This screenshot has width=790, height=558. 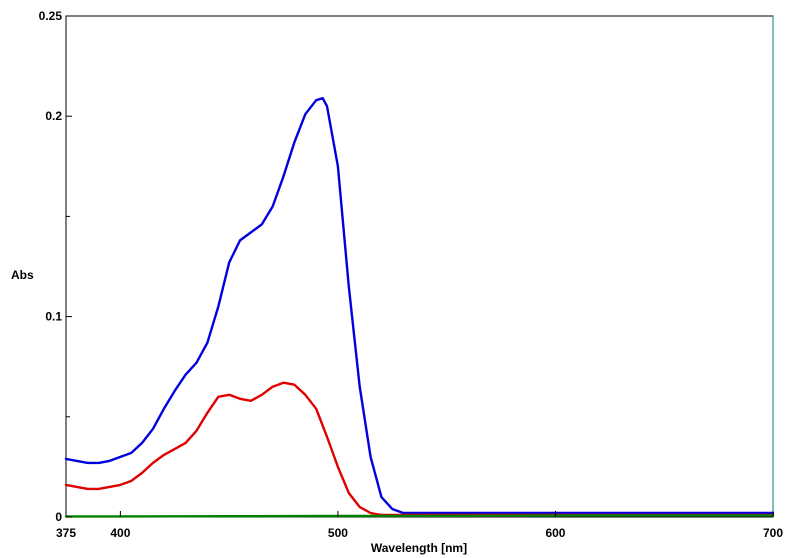 What do you see at coordinates (120, 533) in the screenshot?
I see `x-tick-label: 400` at bounding box center [120, 533].